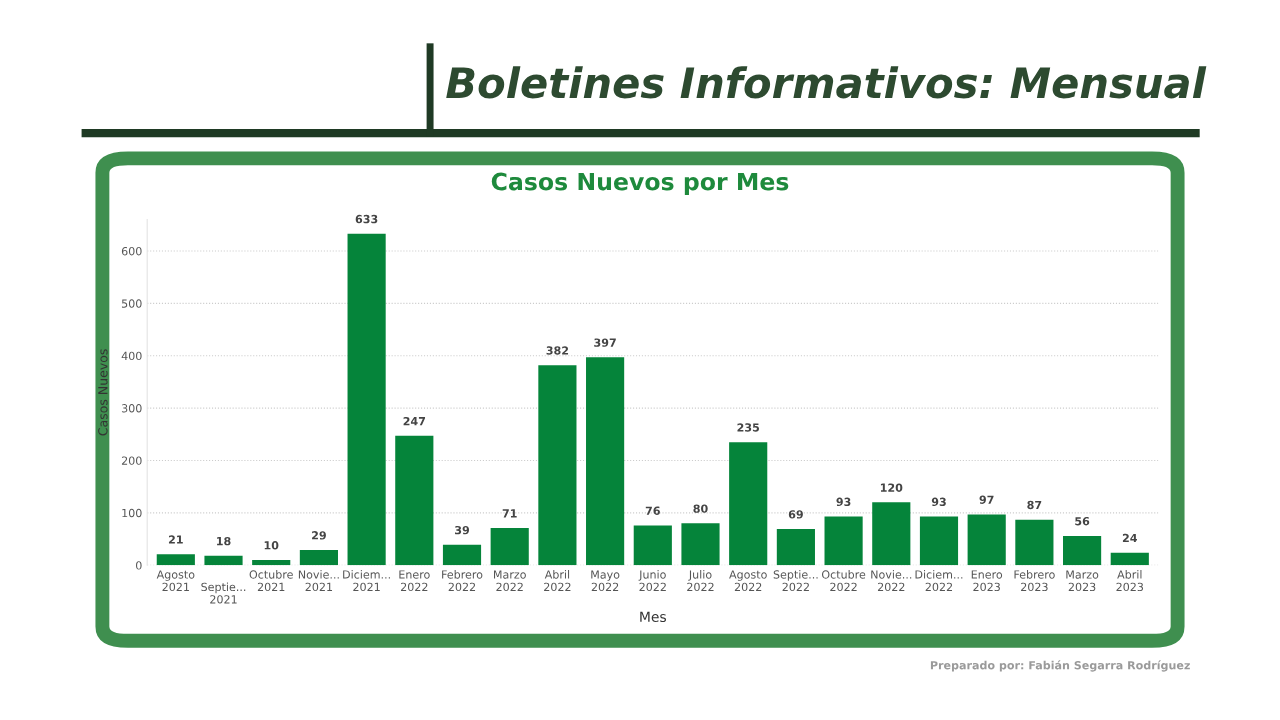 The image size is (1280, 720). Describe the element at coordinates (652, 510) in the screenshot. I see `data-label: 76` at that location.